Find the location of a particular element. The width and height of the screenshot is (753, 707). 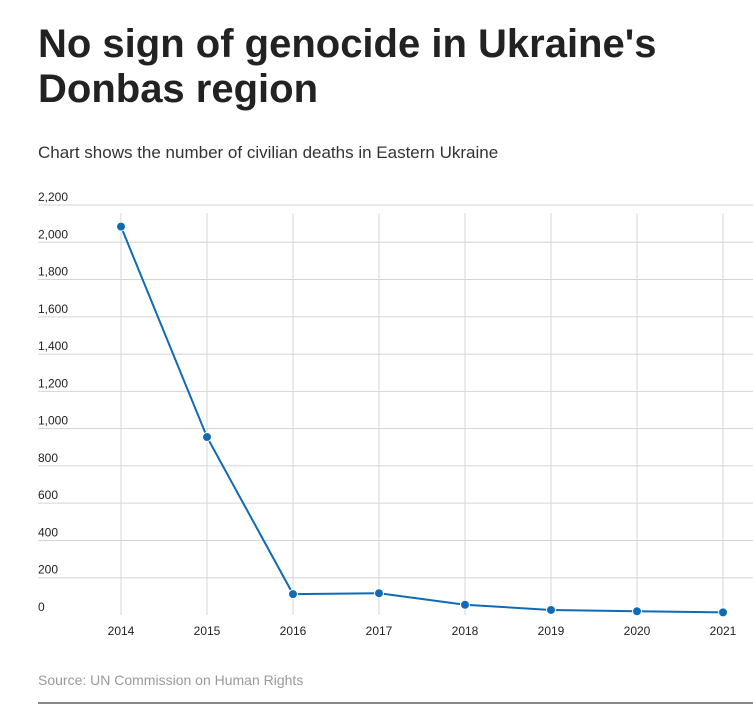

footer-divider is located at coordinates (395, 703).